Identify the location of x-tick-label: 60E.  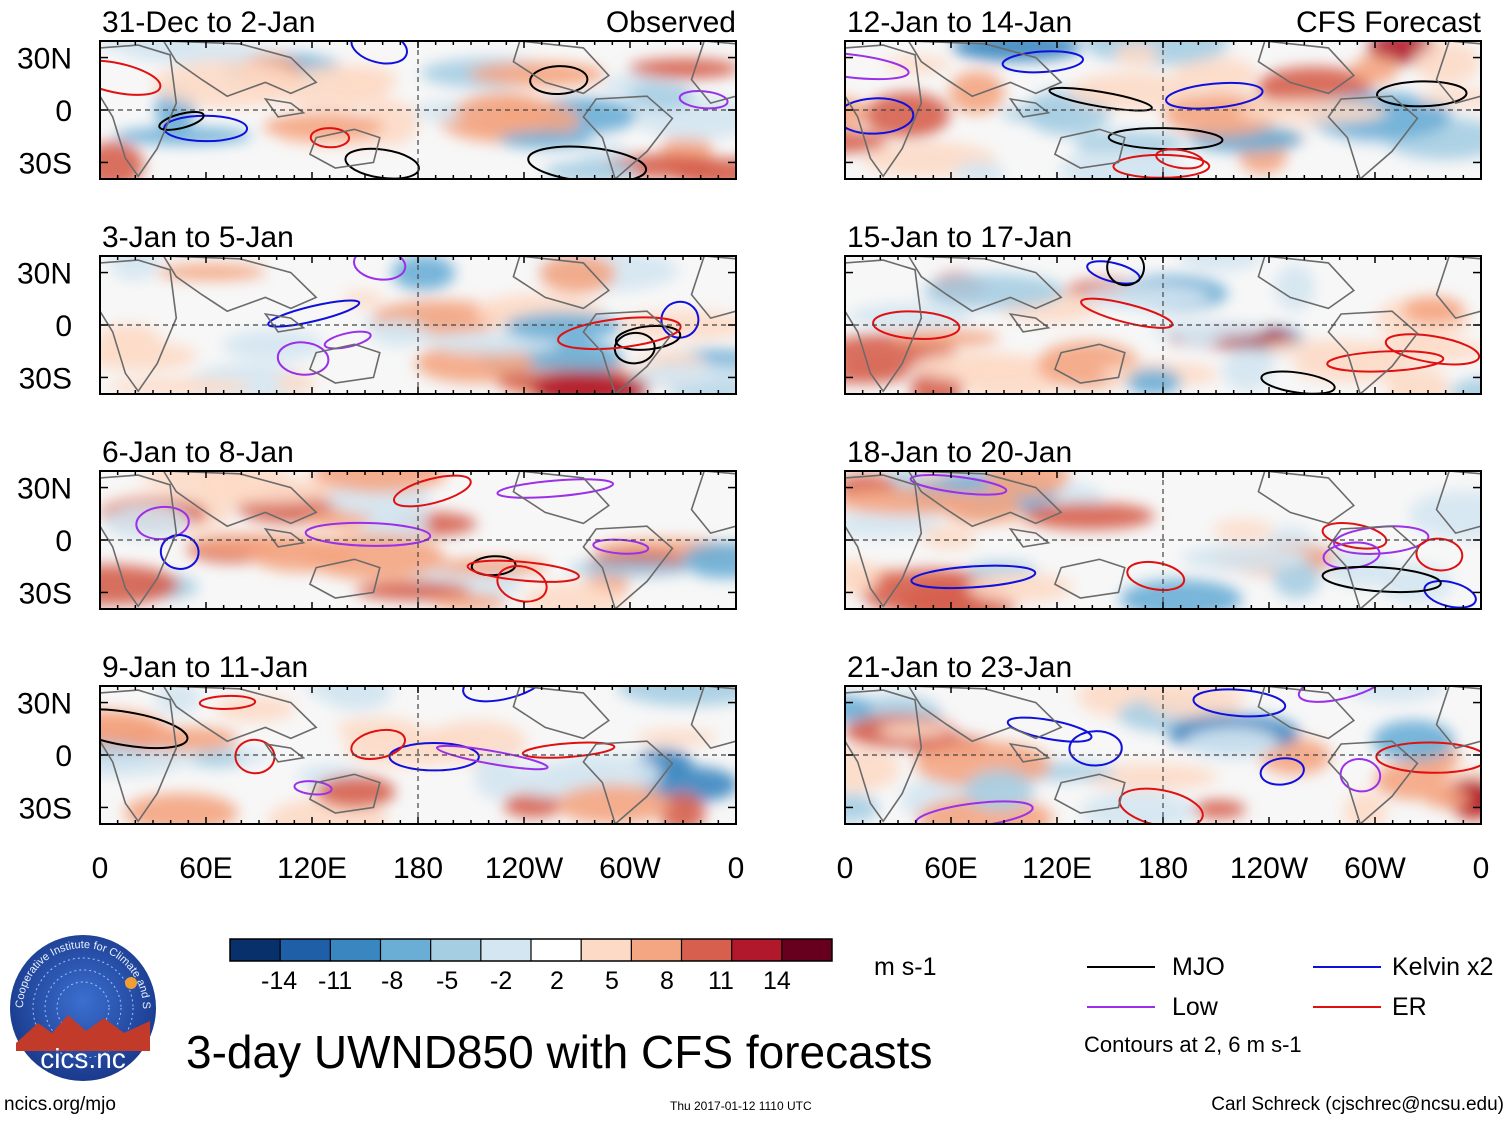
(205, 868).